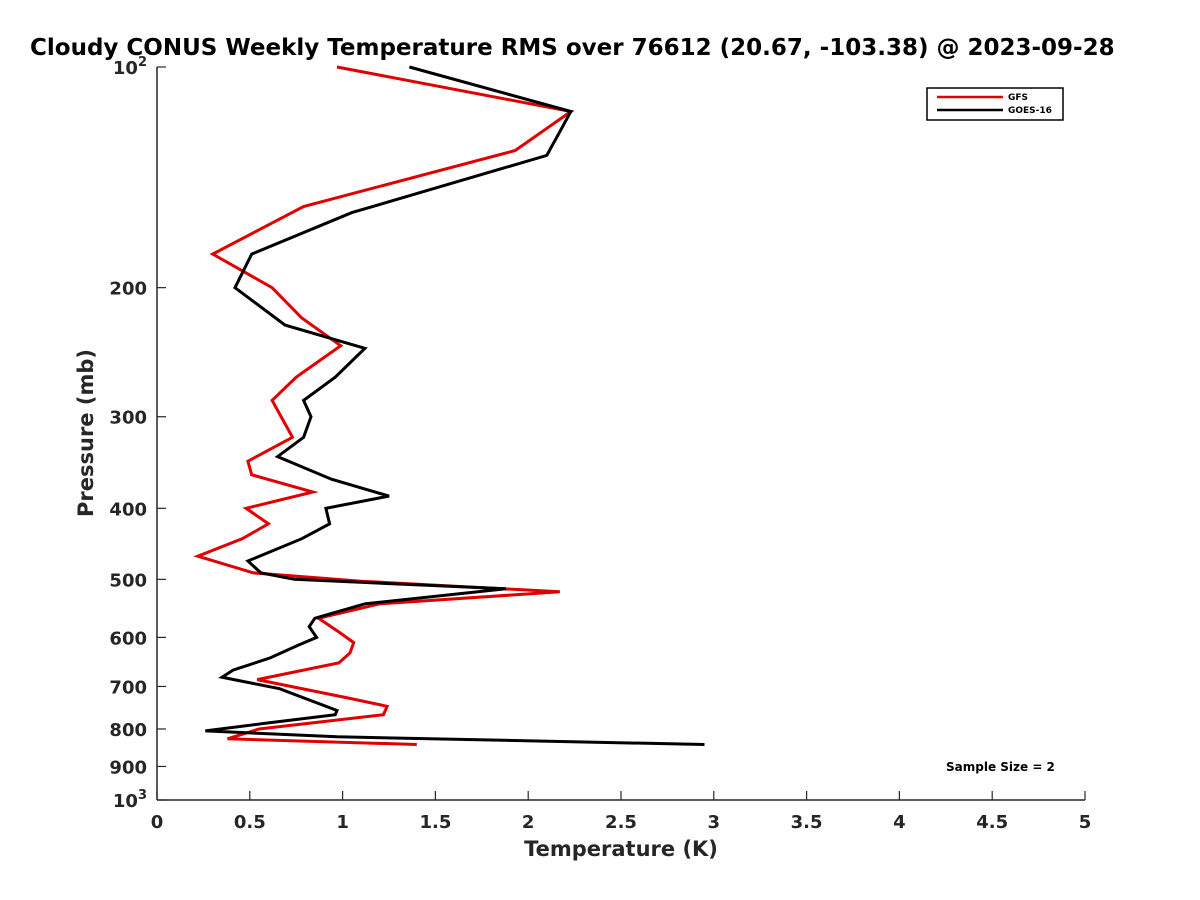 The image size is (1200, 900). What do you see at coordinates (128, 418) in the screenshot?
I see `y-tick-label: 300` at bounding box center [128, 418].